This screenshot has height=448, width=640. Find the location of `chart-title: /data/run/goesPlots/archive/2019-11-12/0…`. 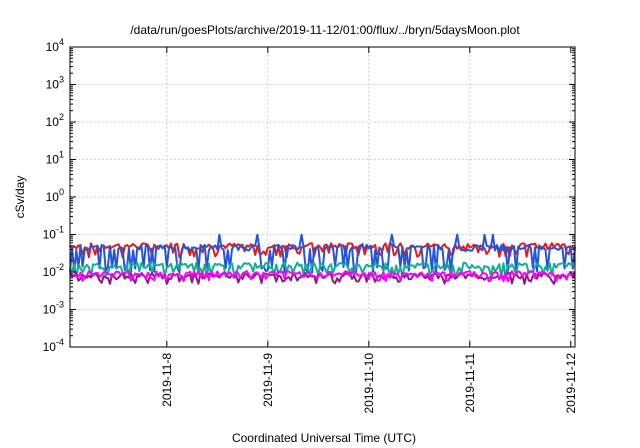

chart-title: /data/run/goesPlots/archive/2019-11-12/0… is located at coordinates (325, 30).